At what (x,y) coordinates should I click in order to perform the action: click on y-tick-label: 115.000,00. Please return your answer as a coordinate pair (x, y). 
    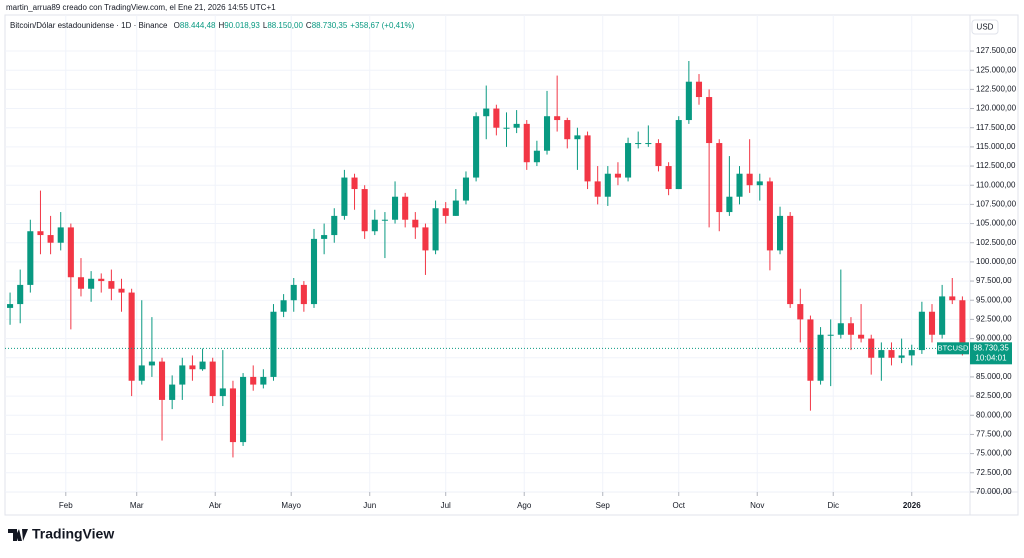
    Looking at the image, I should click on (996, 146).